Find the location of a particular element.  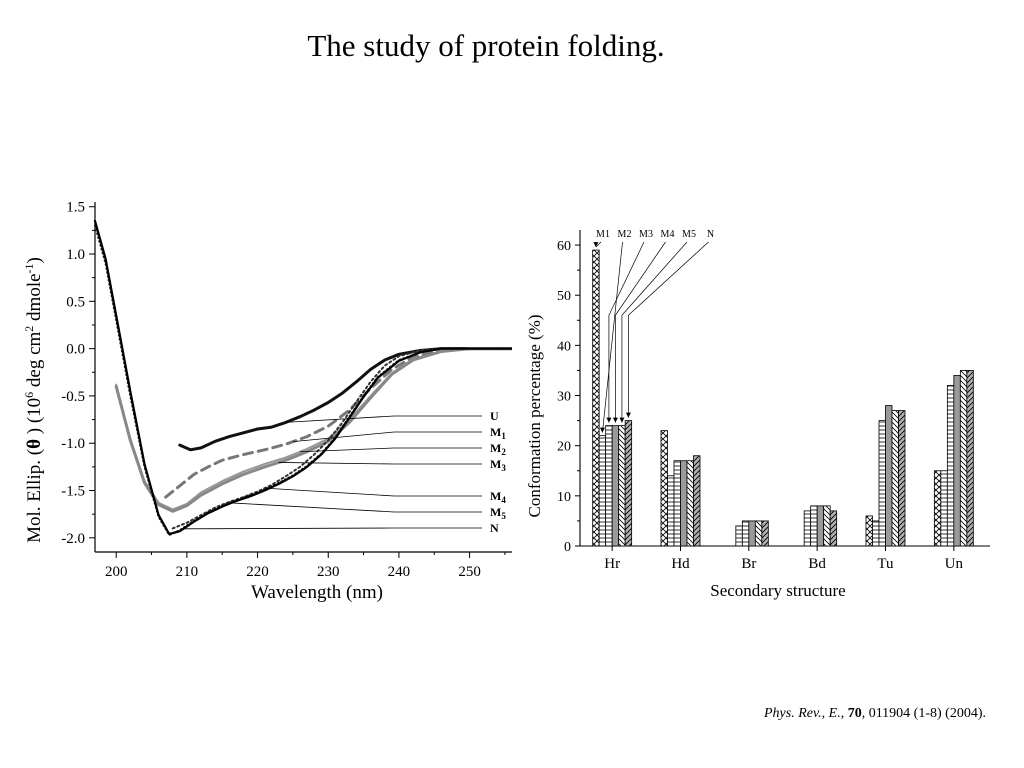

right-x-tick-label: Hr is located at coordinates (612, 564).